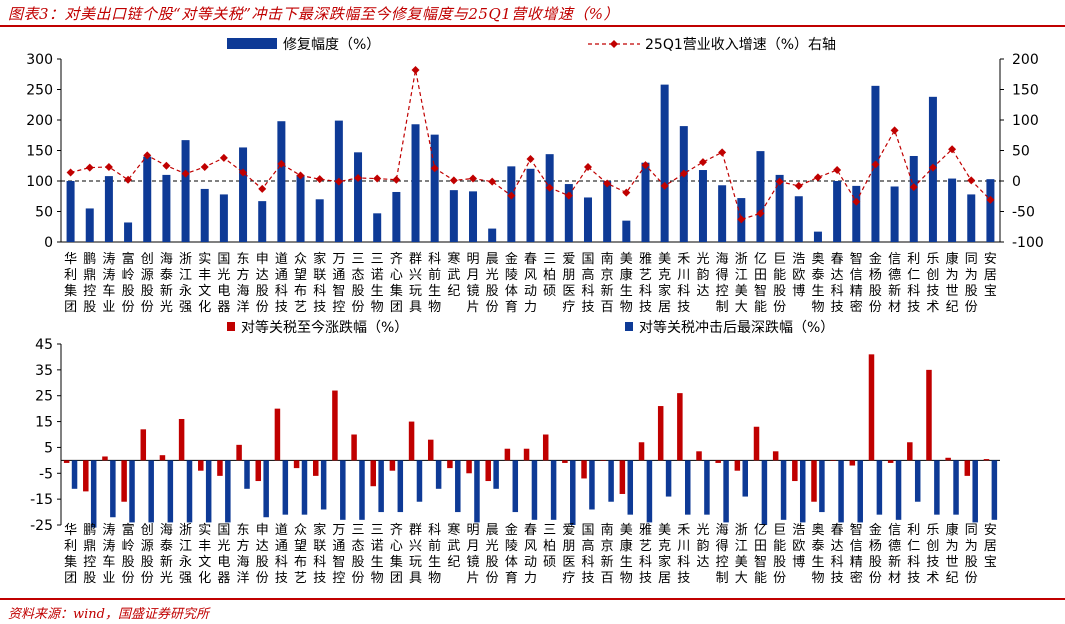 This screenshot has height=624, width=1065. What do you see at coordinates (204, 554) in the screenshot?
I see `c2-category-label: 实丰文化` at bounding box center [204, 554].